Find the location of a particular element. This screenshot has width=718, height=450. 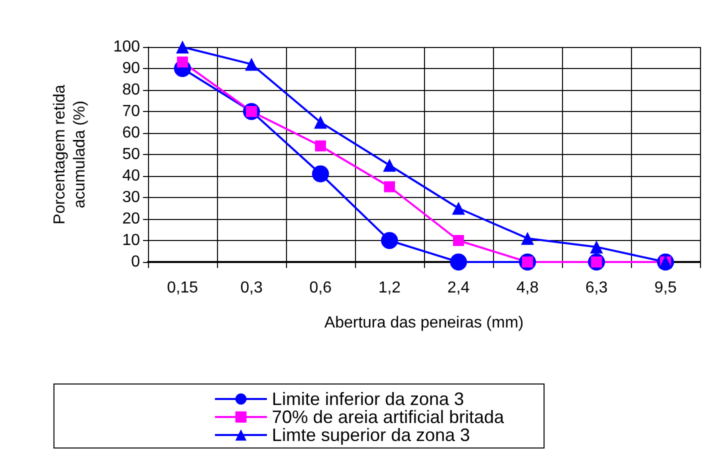

y-tick-label: 0 is located at coordinates (135, 262).